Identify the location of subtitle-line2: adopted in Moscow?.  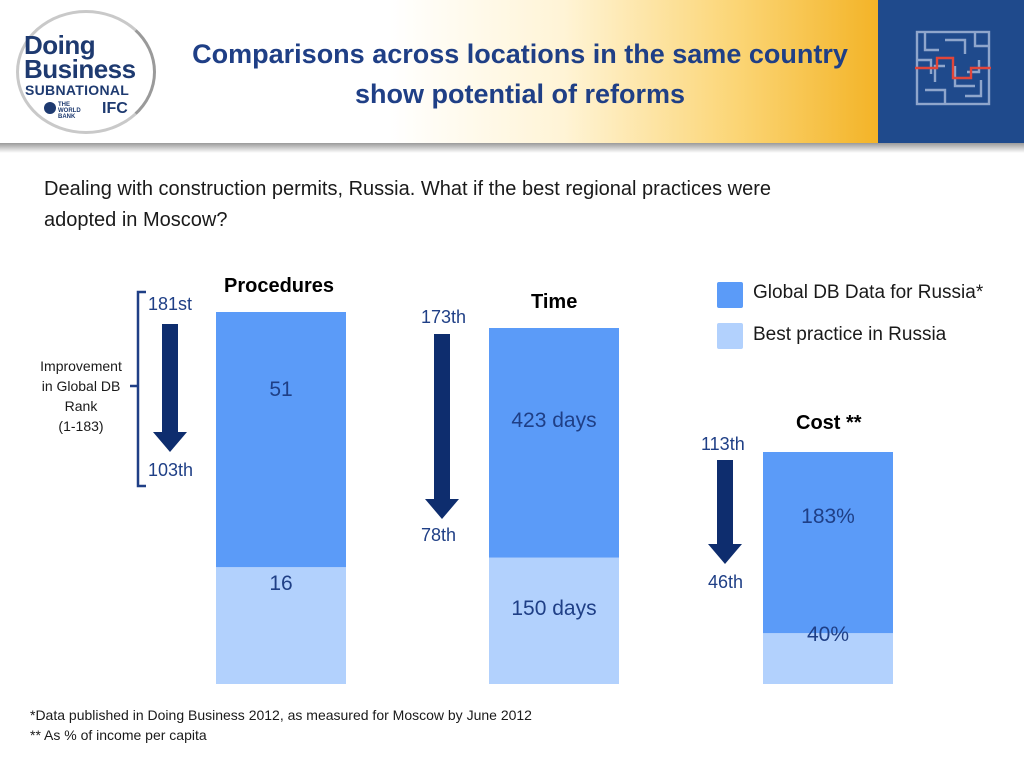
(136, 220).